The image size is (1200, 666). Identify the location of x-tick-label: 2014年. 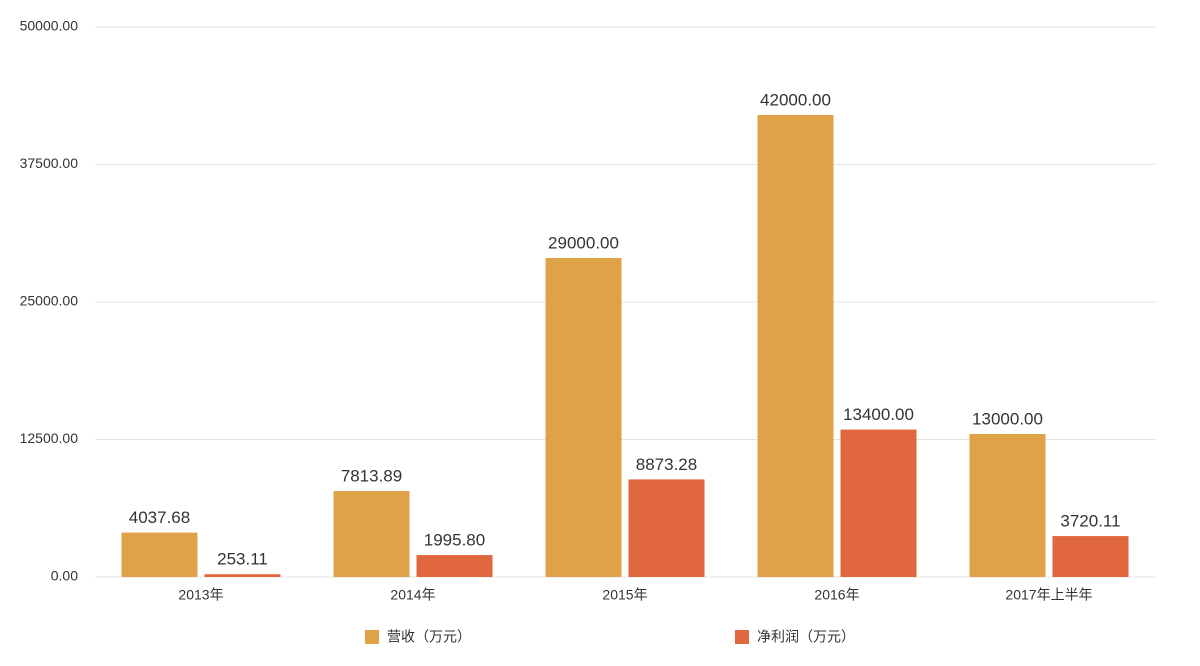
(412, 595).